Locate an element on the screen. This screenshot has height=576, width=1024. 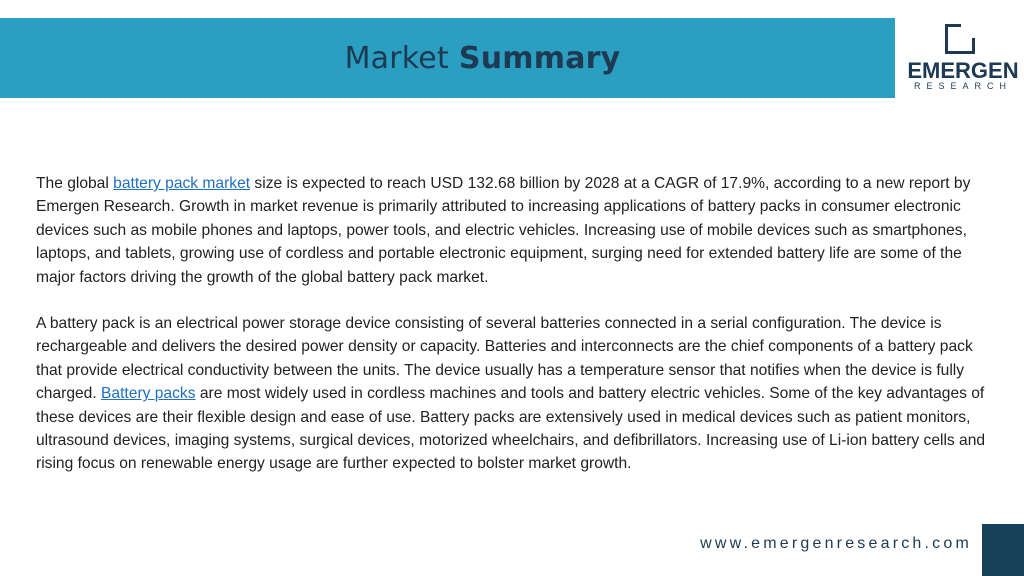
title-light: Market is located at coordinates (396, 58).